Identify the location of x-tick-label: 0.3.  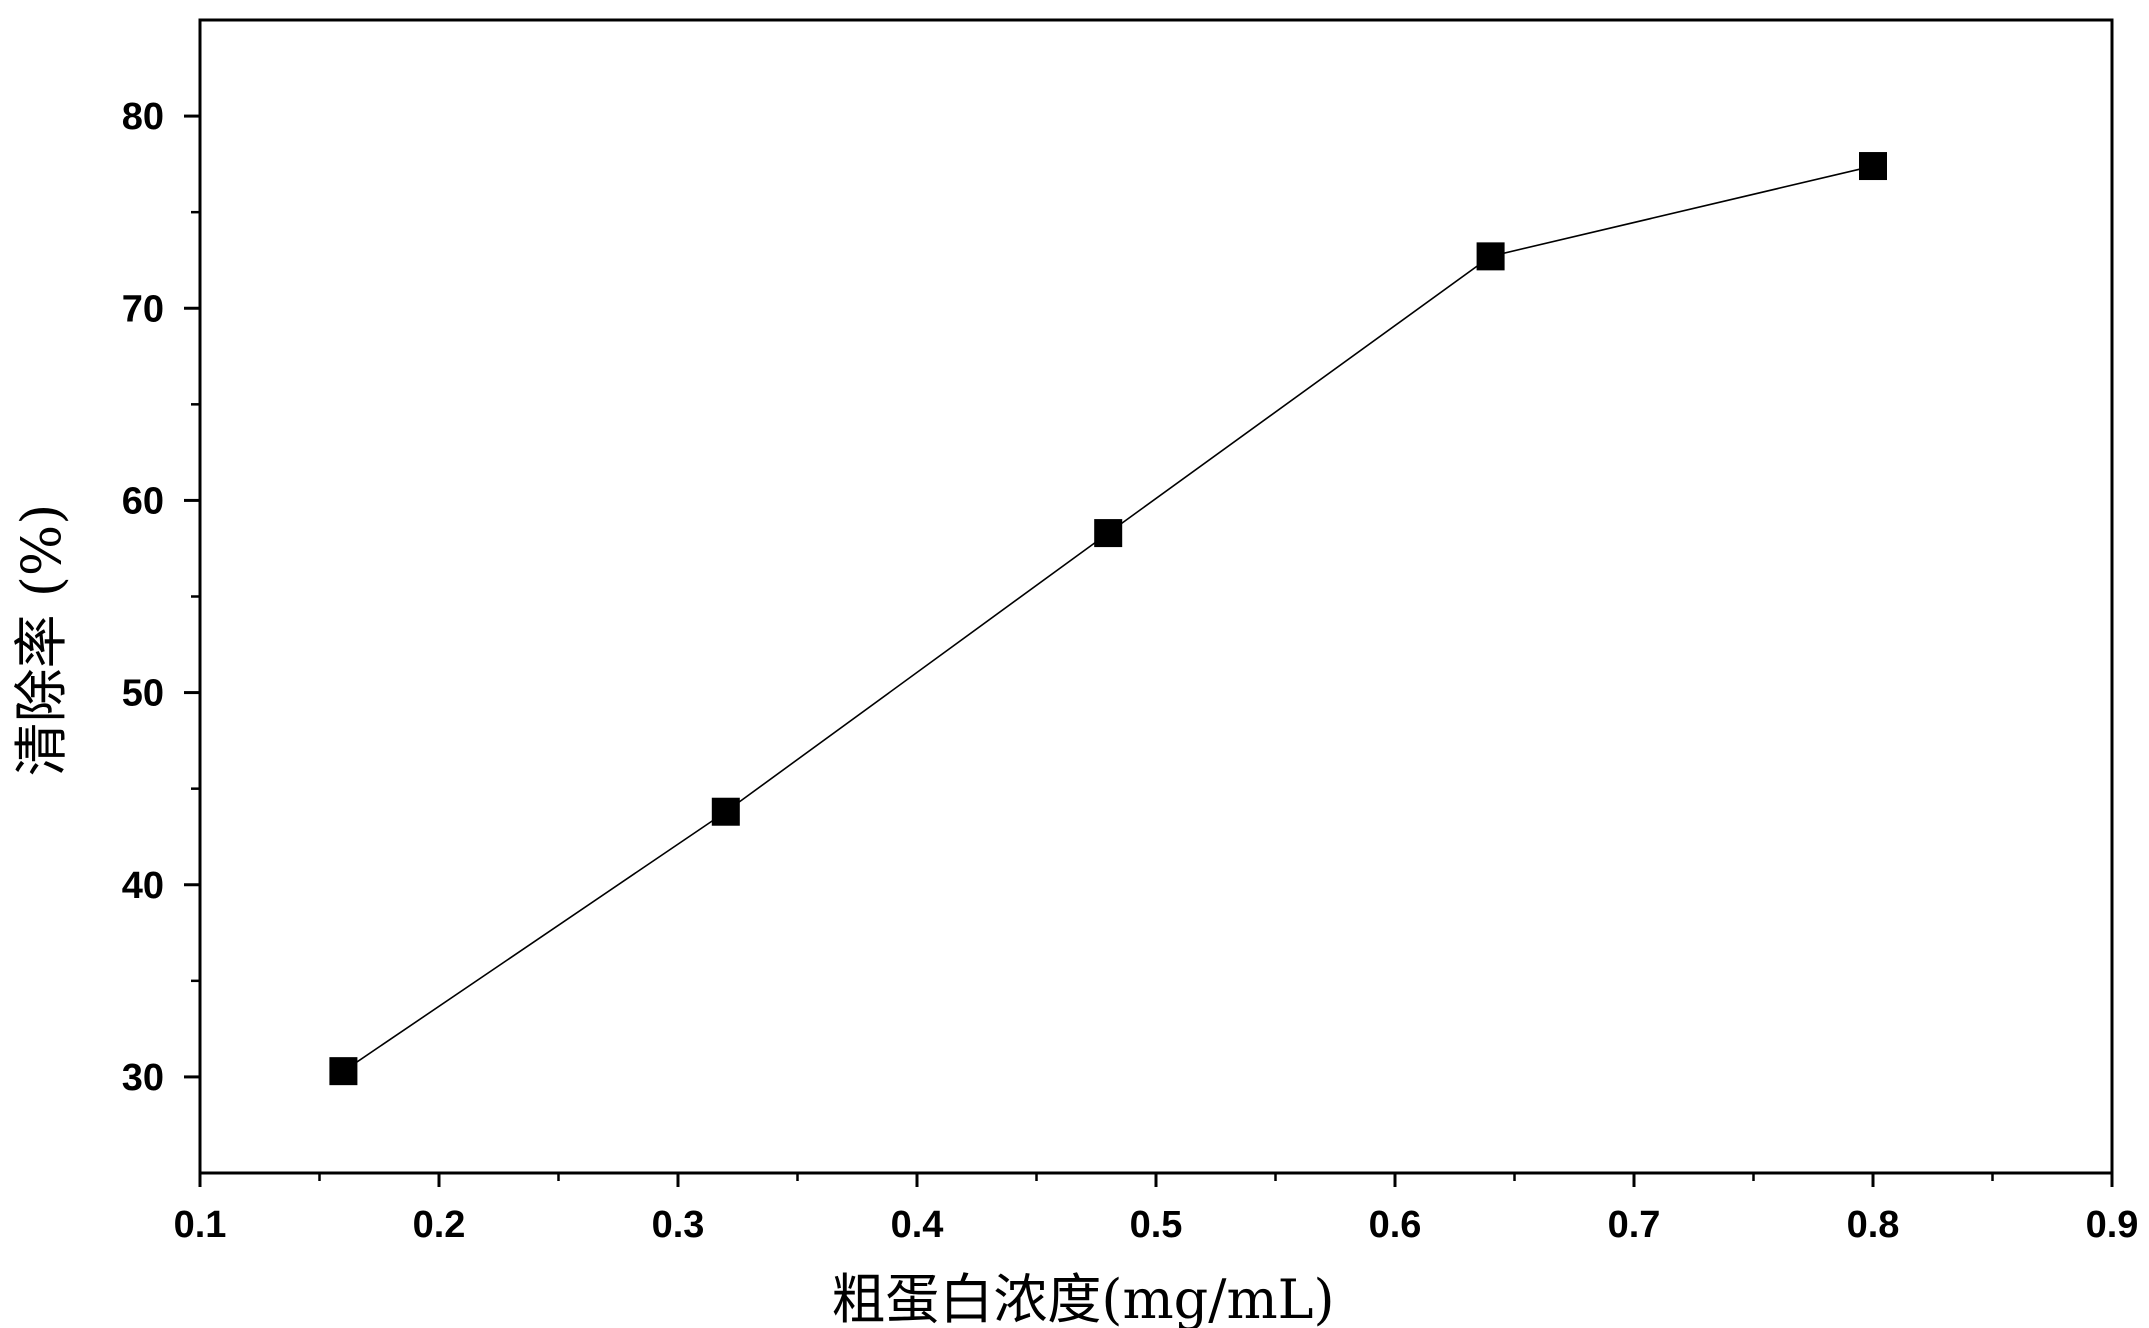
(678, 1225).